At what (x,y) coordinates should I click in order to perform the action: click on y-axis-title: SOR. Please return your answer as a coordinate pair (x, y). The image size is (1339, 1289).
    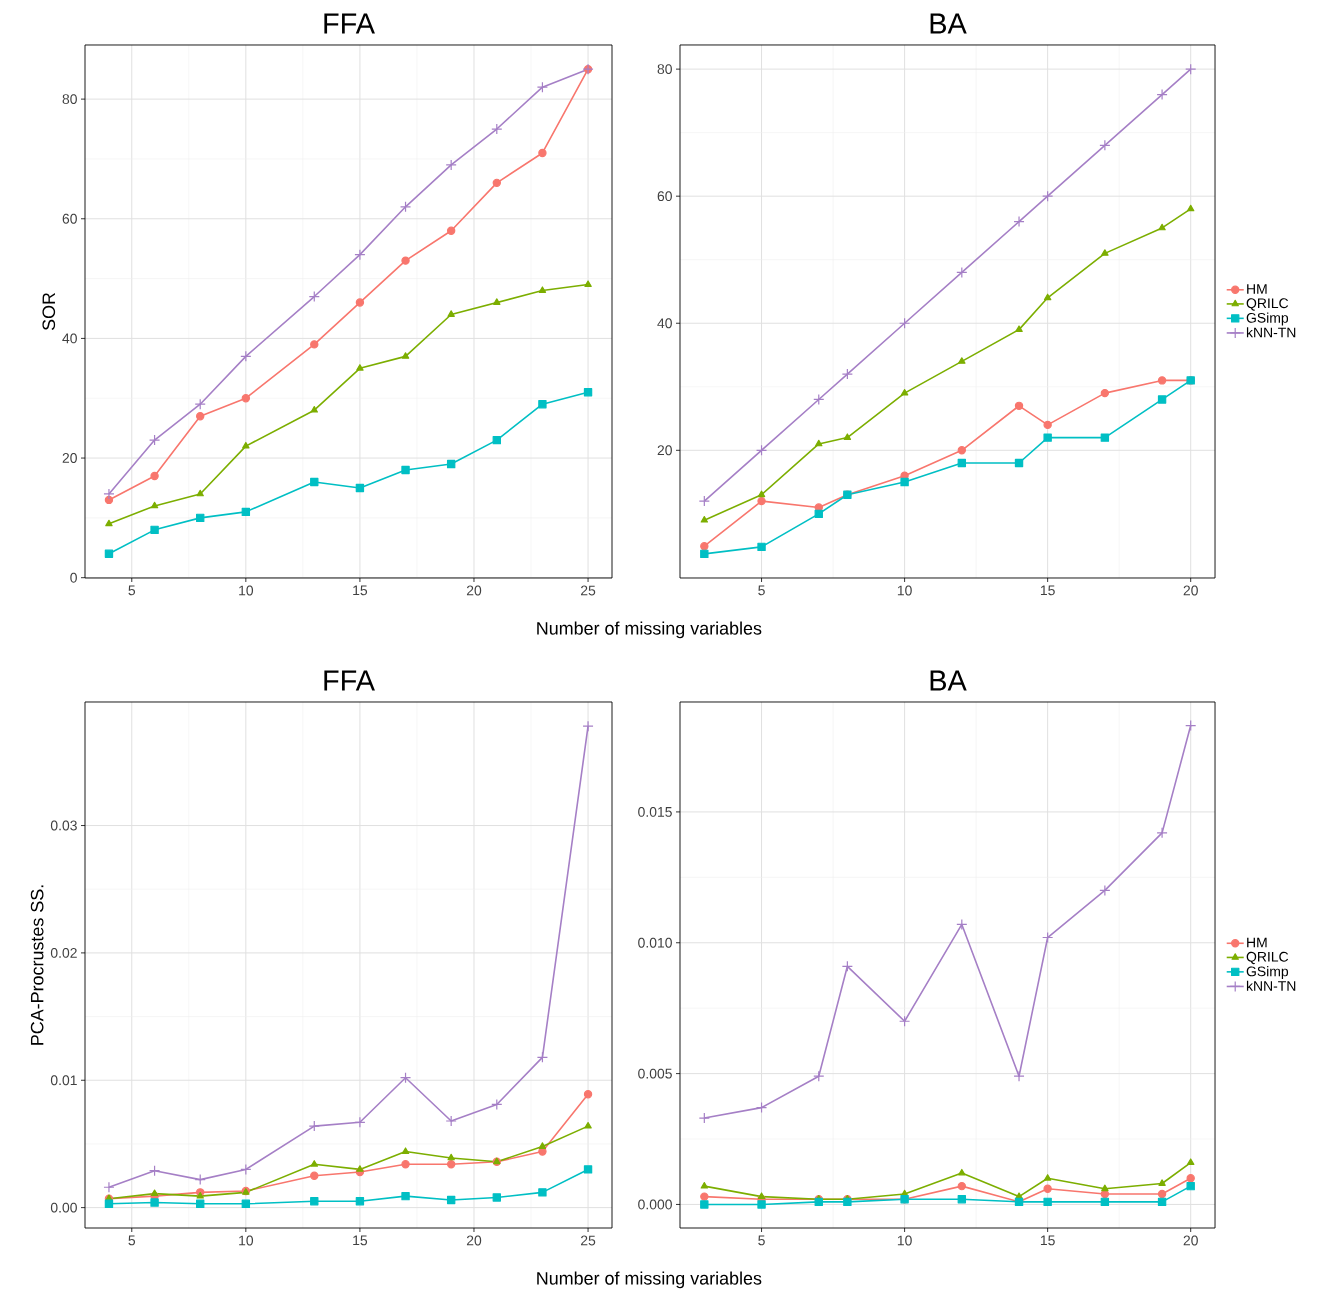
    Looking at the image, I should click on (49, 311).